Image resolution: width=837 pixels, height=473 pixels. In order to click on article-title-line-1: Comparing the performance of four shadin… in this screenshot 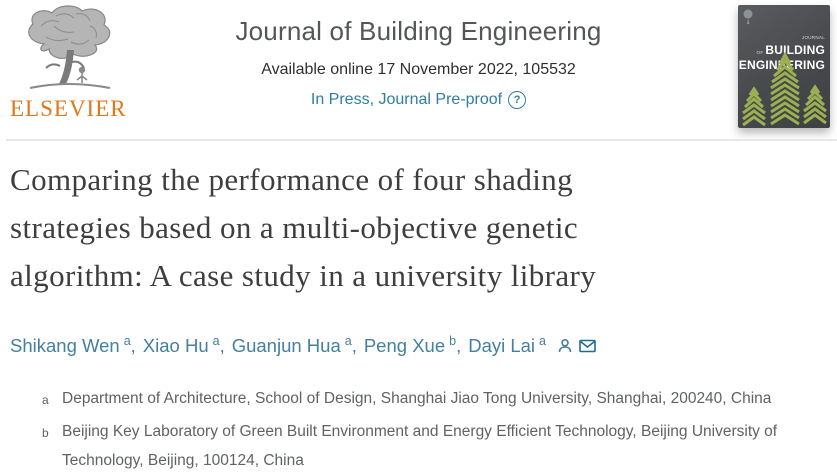, I will do `click(292, 179)`.